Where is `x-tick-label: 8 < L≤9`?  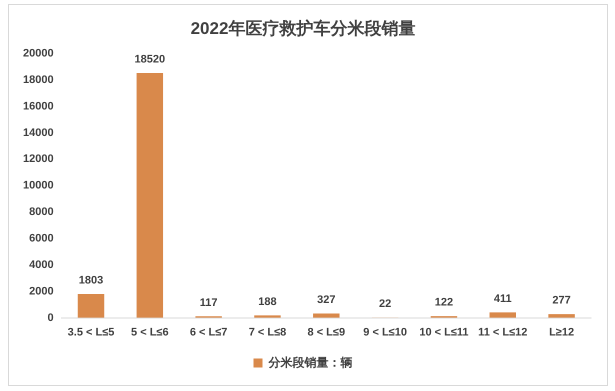 x-tick-label: 8 < L≤9 is located at coordinates (327, 332).